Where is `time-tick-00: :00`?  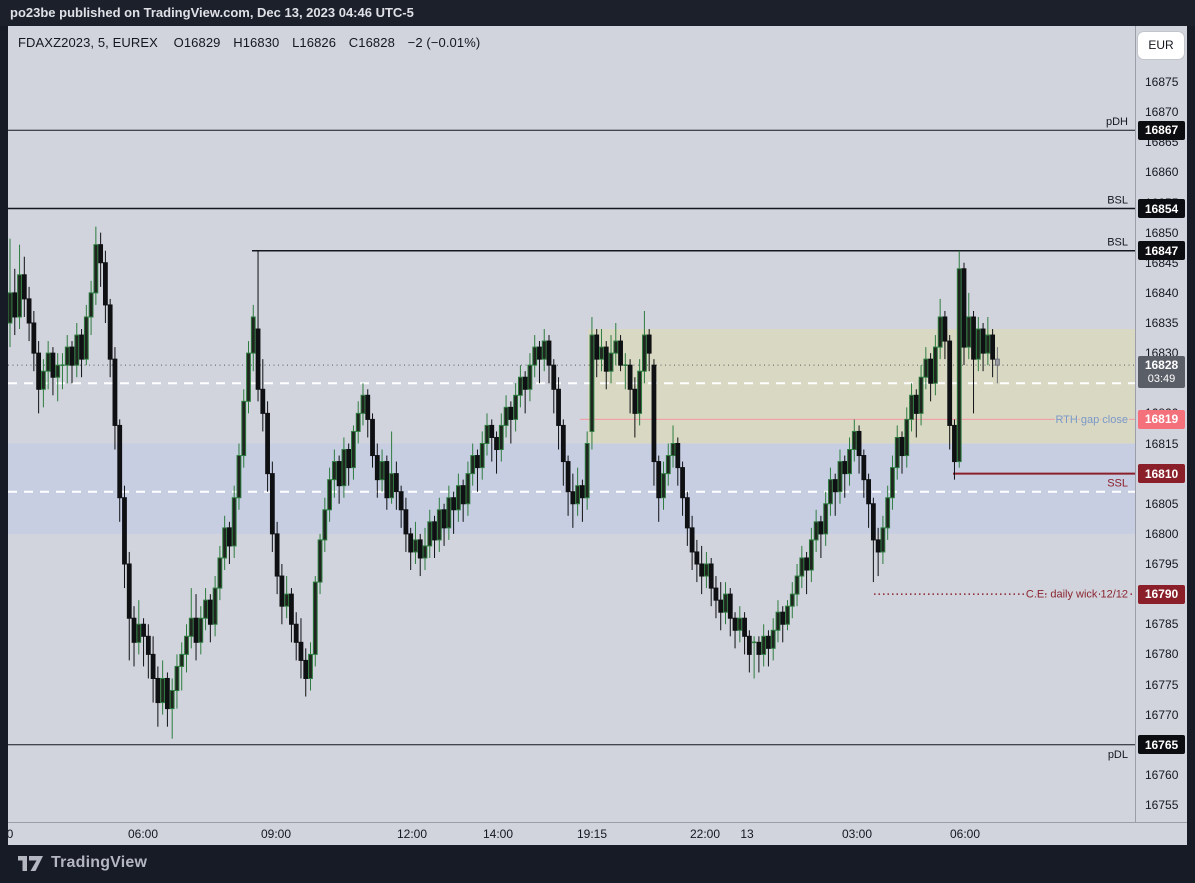
time-tick-00: :00 is located at coordinates (11, 834).